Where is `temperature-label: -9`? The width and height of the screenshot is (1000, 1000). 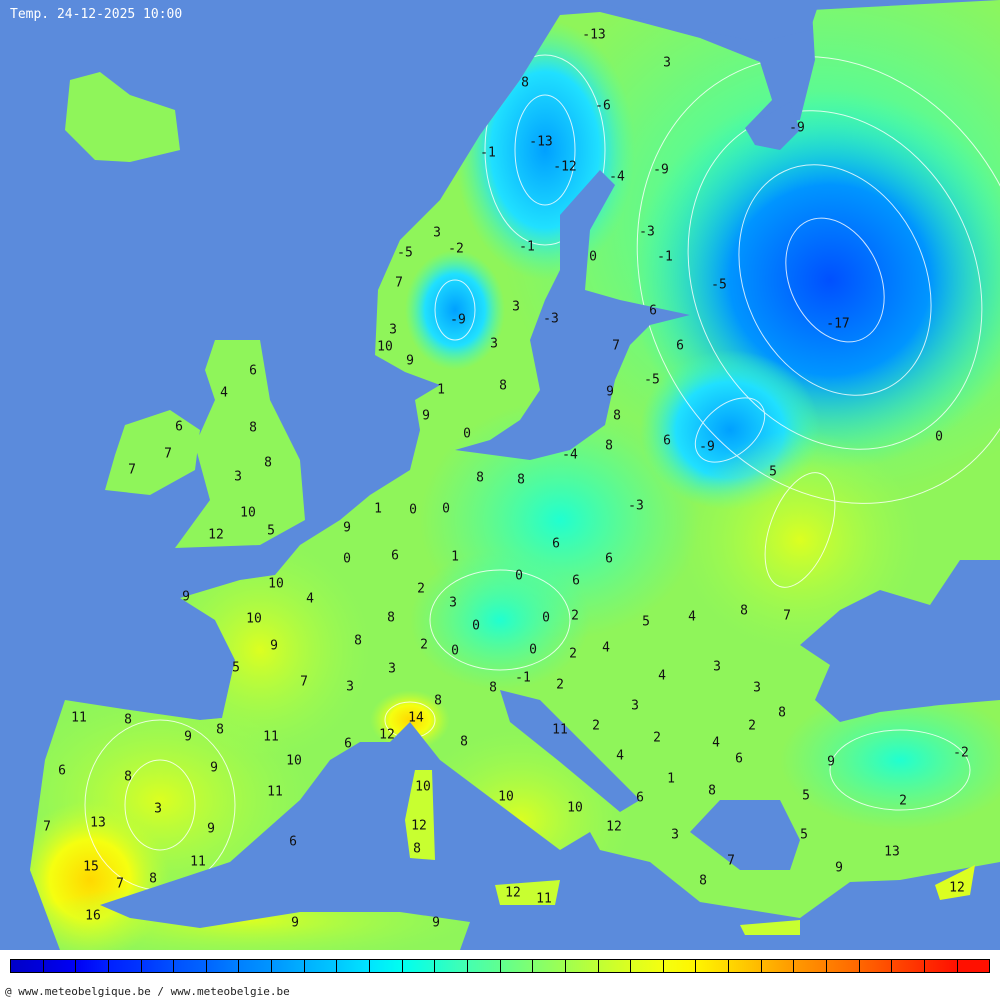
temperature-label: -9 is located at coordinates (458, 320).